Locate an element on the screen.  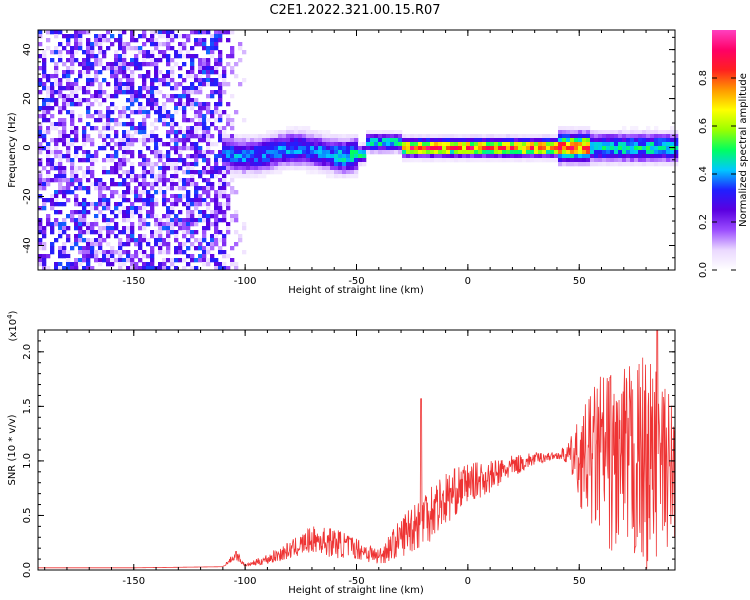
x-tick-label: 0 is located at coordinates (468, 281).